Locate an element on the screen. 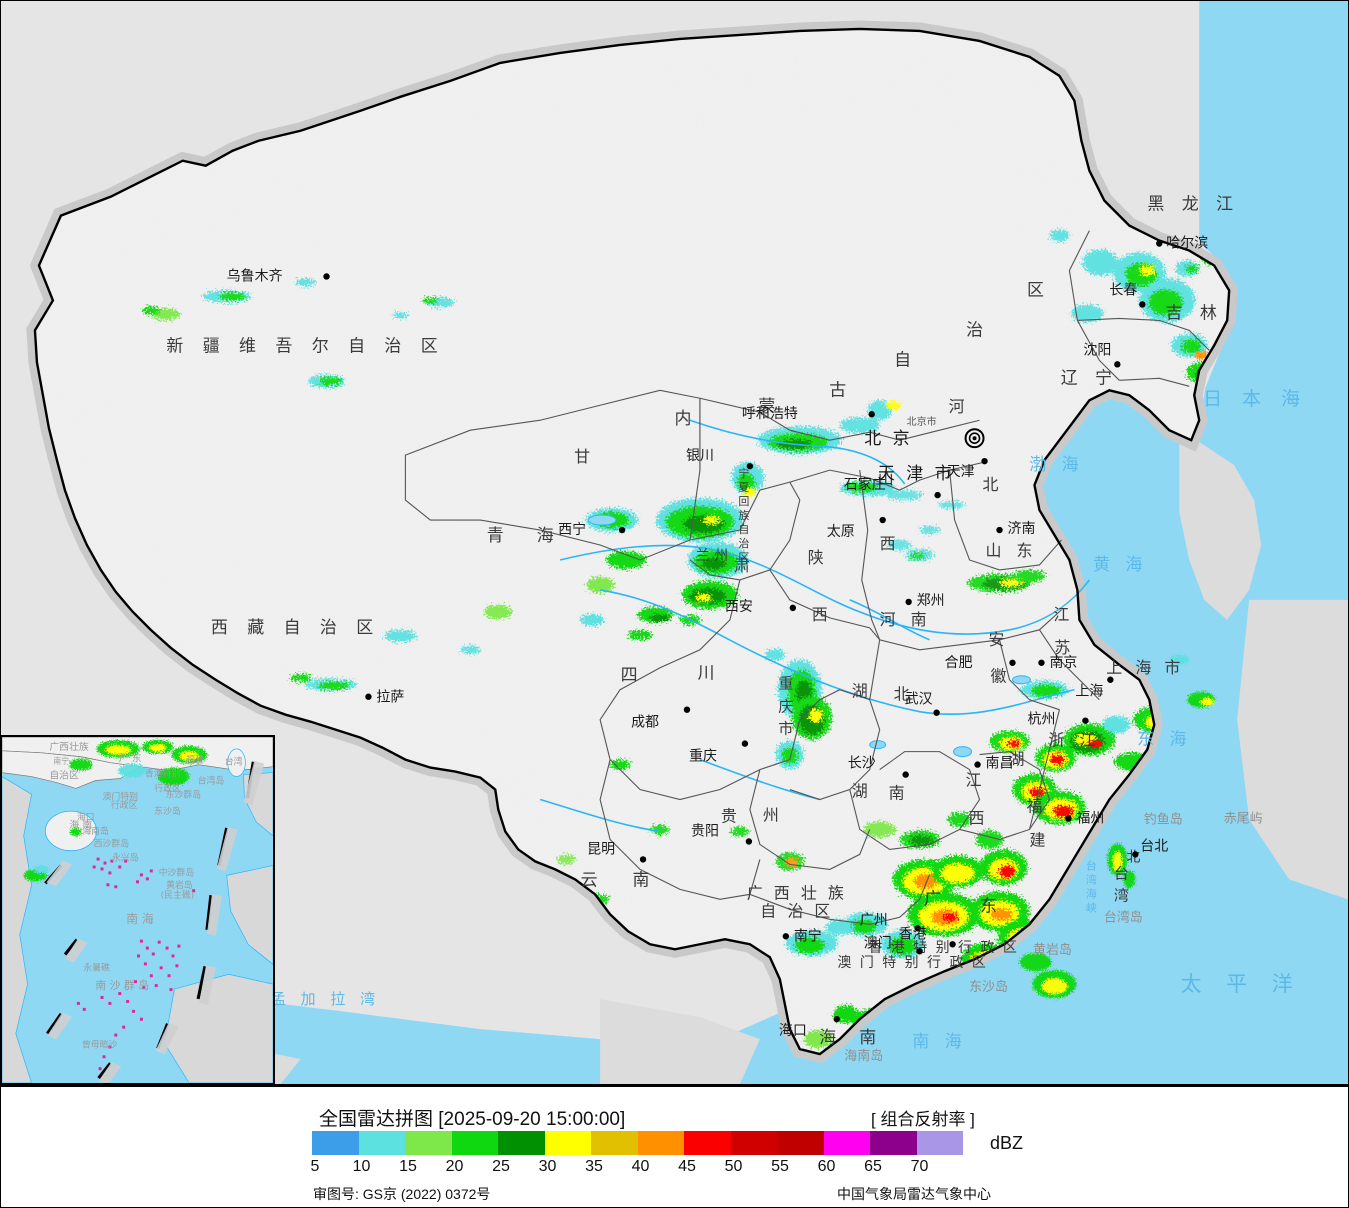  city-label-22: 南昌 is located at coordinates (1000, 764).